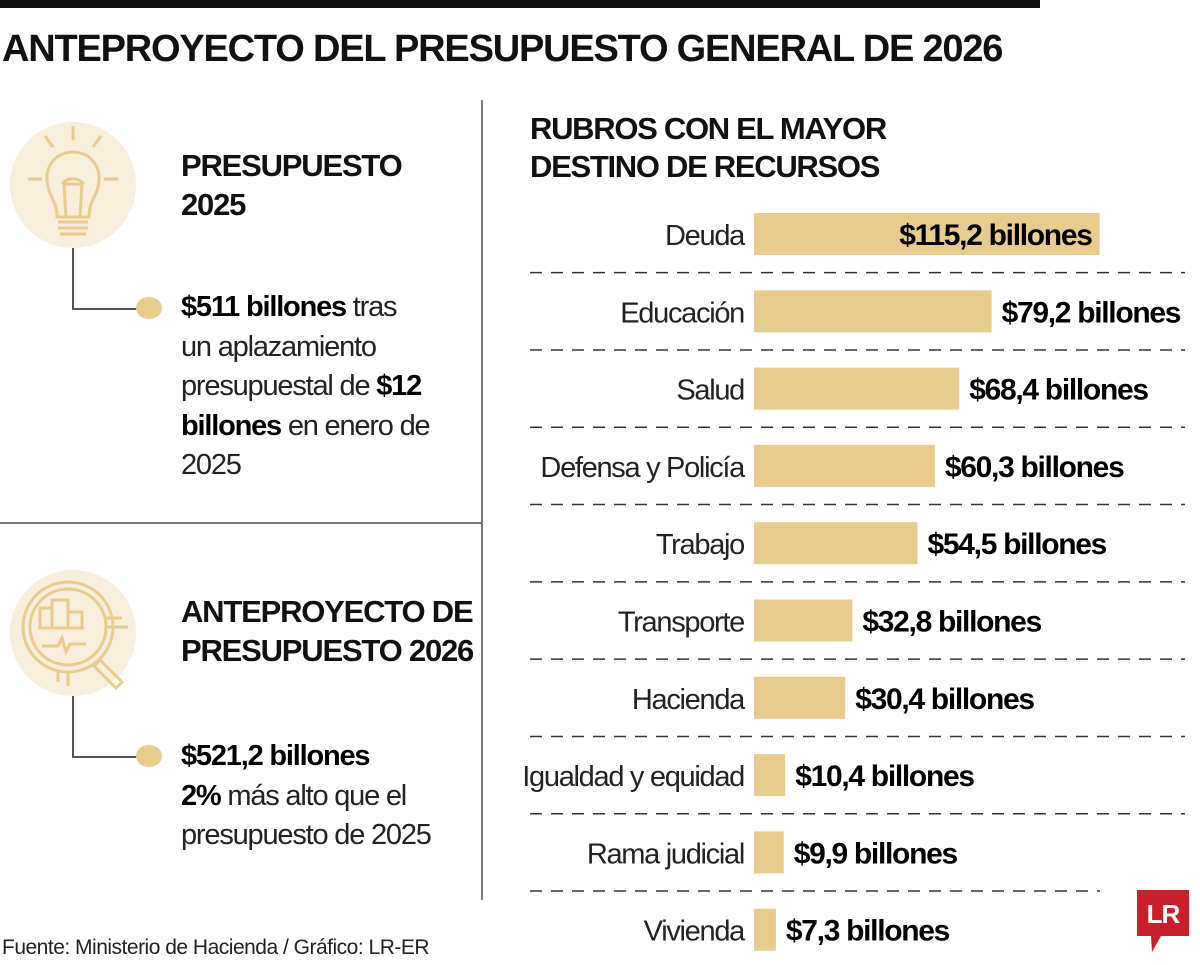 This screenshot has width=1200, height=965. I want to click on magnifier-chart-icon, so click(73, 633).